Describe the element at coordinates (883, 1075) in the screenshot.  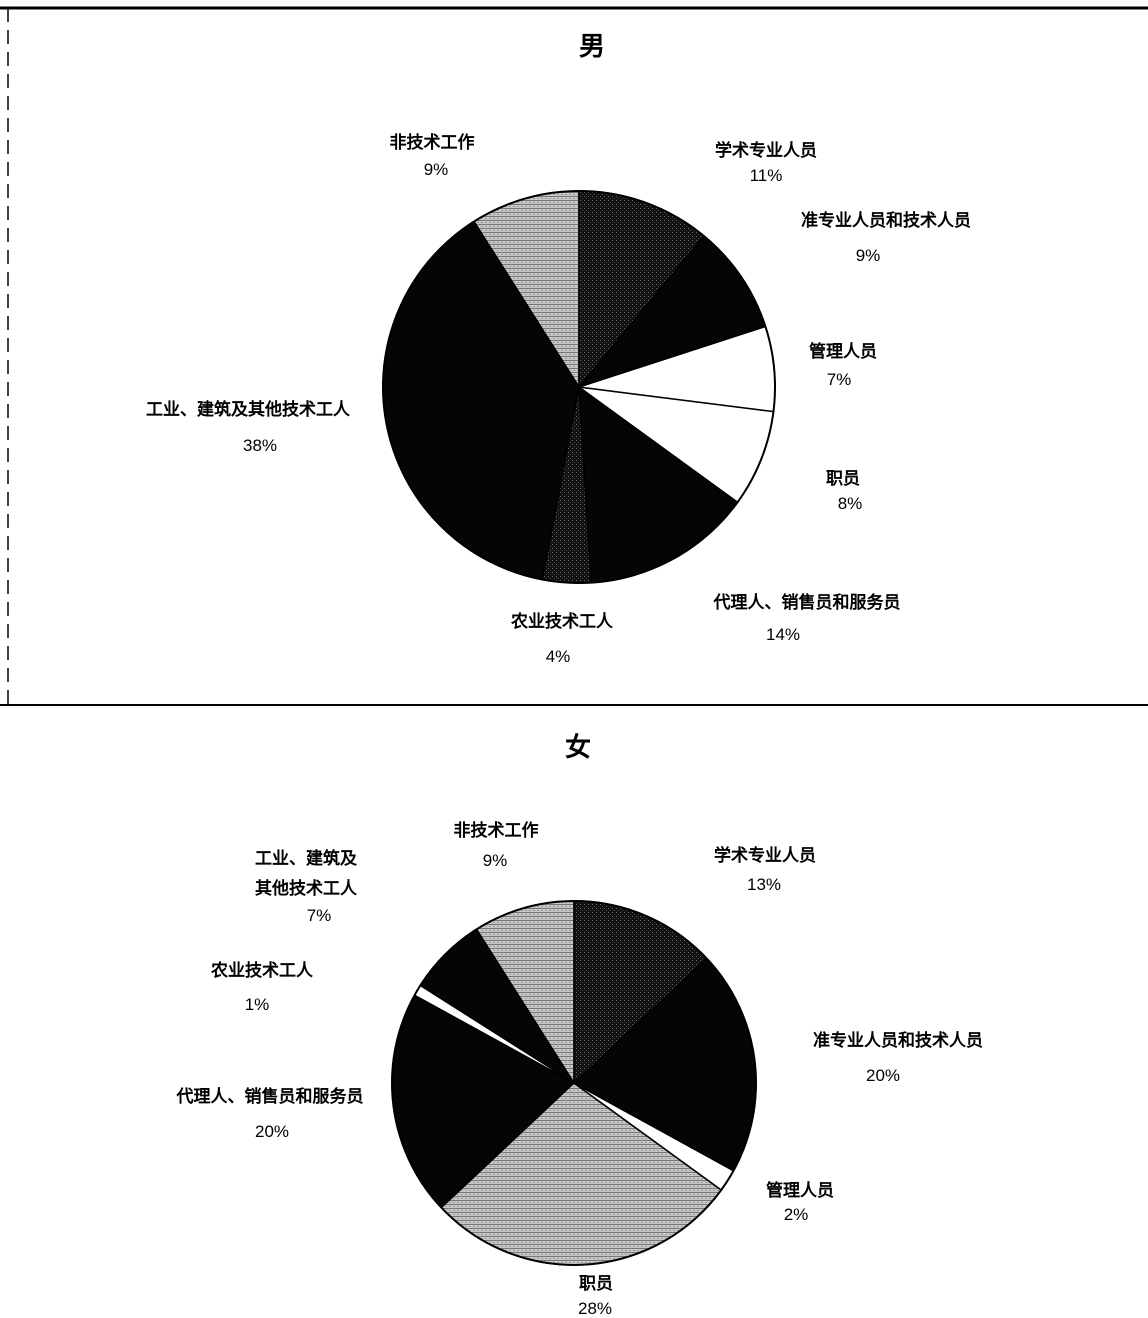
I see `female-label-1-percent: 20%` at that location.